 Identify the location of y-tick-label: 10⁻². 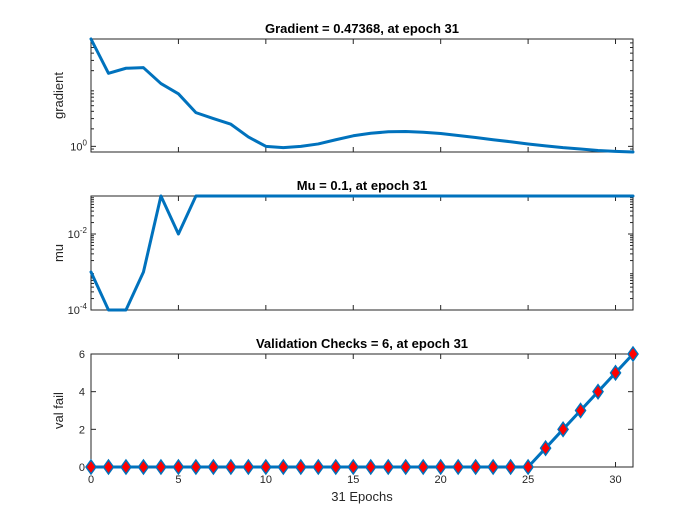
(78, 233).